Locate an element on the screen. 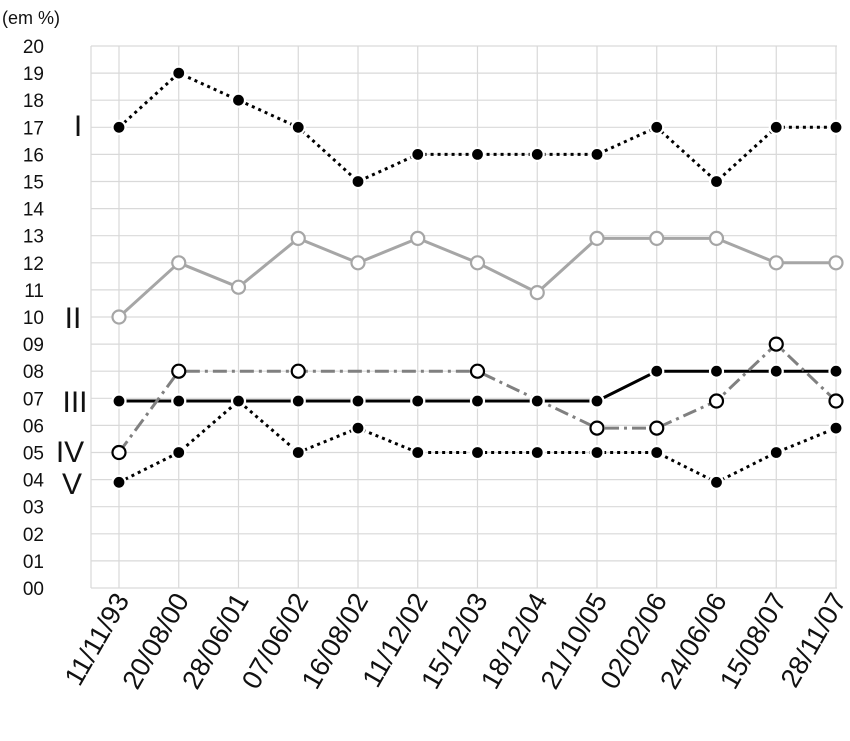  unit-label: (em %) is located at coordinates (31, 18).